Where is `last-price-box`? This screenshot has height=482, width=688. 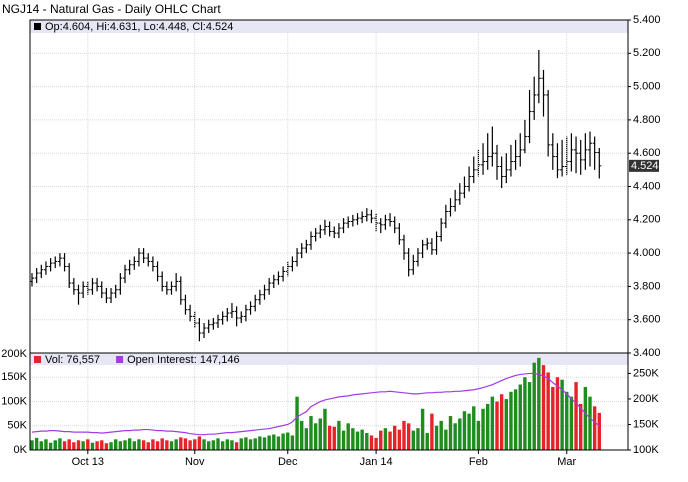 last-price-box is located at coordinates (644, 165).